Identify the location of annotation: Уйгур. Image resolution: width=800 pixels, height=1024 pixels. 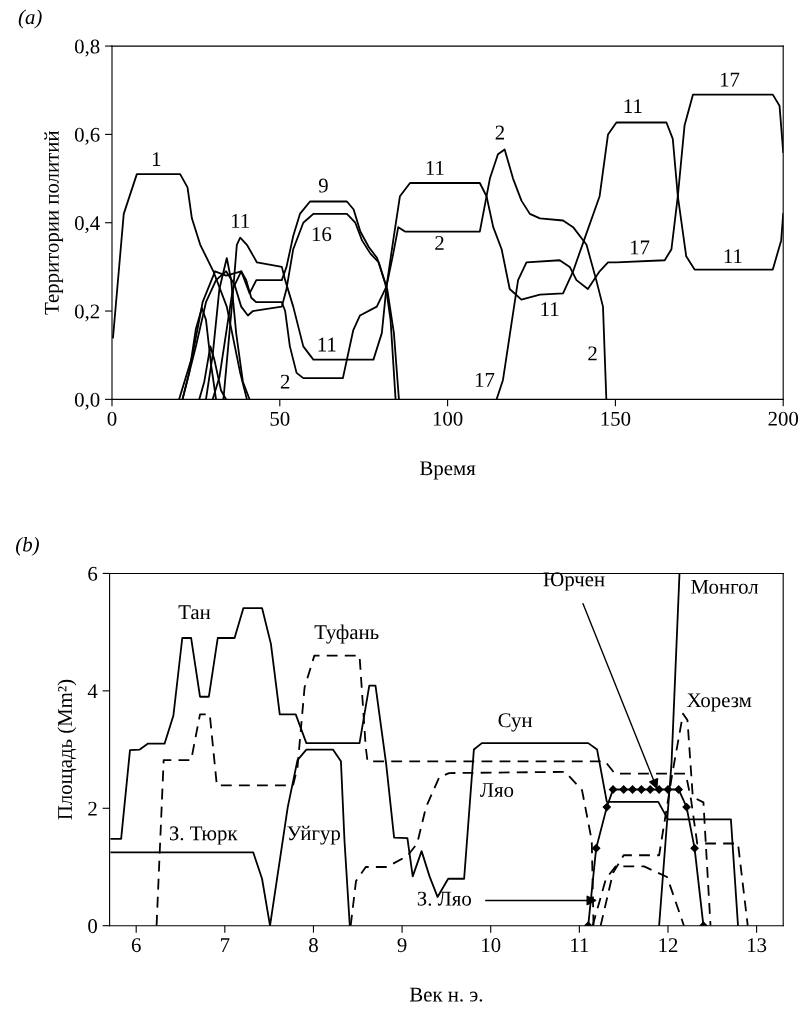
(314, 835).